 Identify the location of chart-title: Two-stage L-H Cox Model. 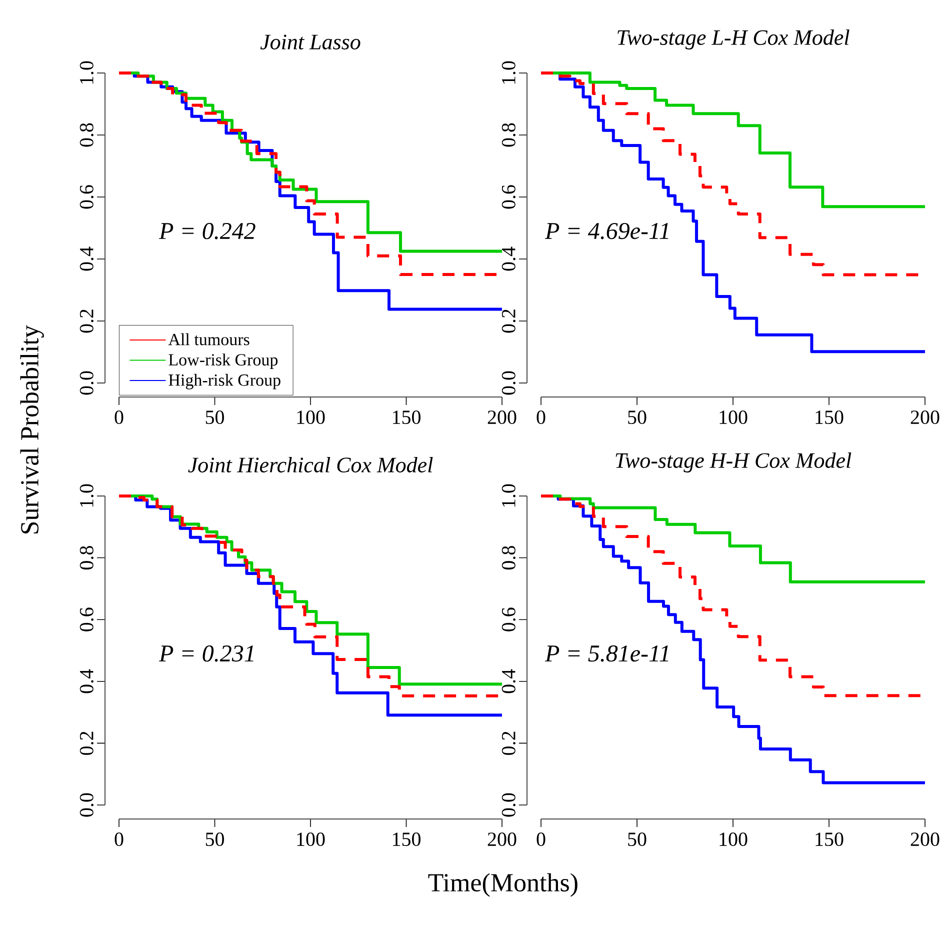
(734, 40).